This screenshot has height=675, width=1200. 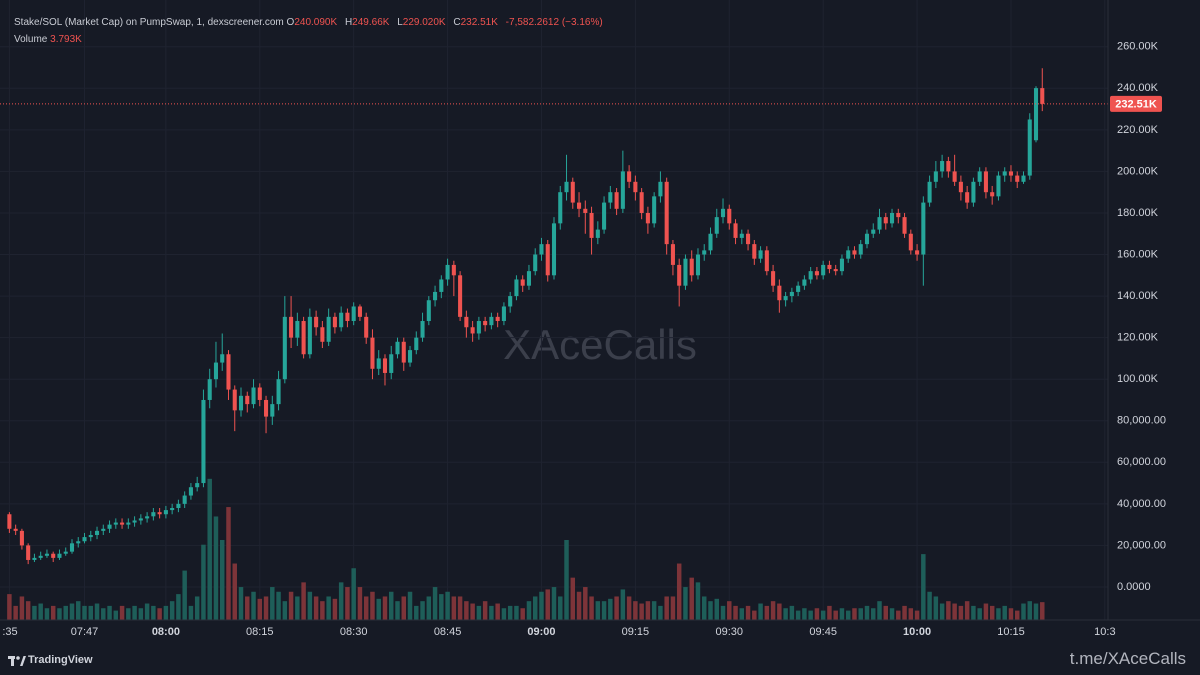 I want to click on close-value: 232.51K, so click(x=479, y=22).